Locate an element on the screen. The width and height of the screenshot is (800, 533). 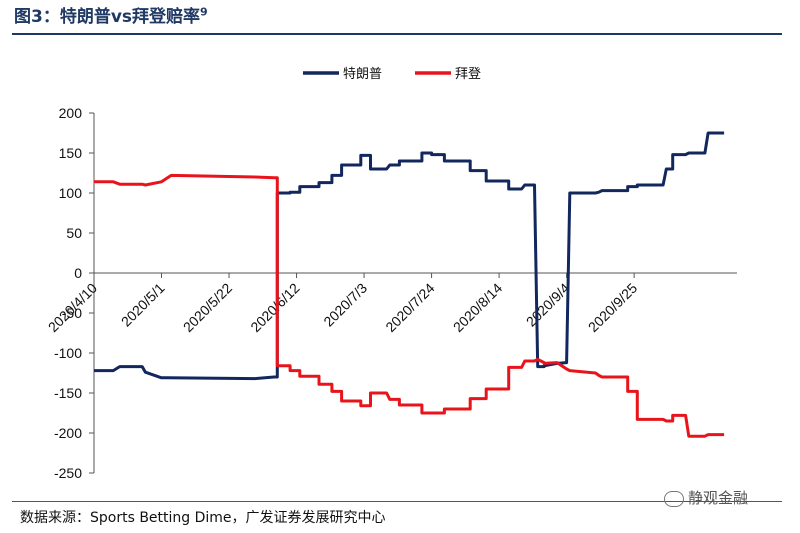
y-tick-label: -100 is located at coordinates (68, 353).